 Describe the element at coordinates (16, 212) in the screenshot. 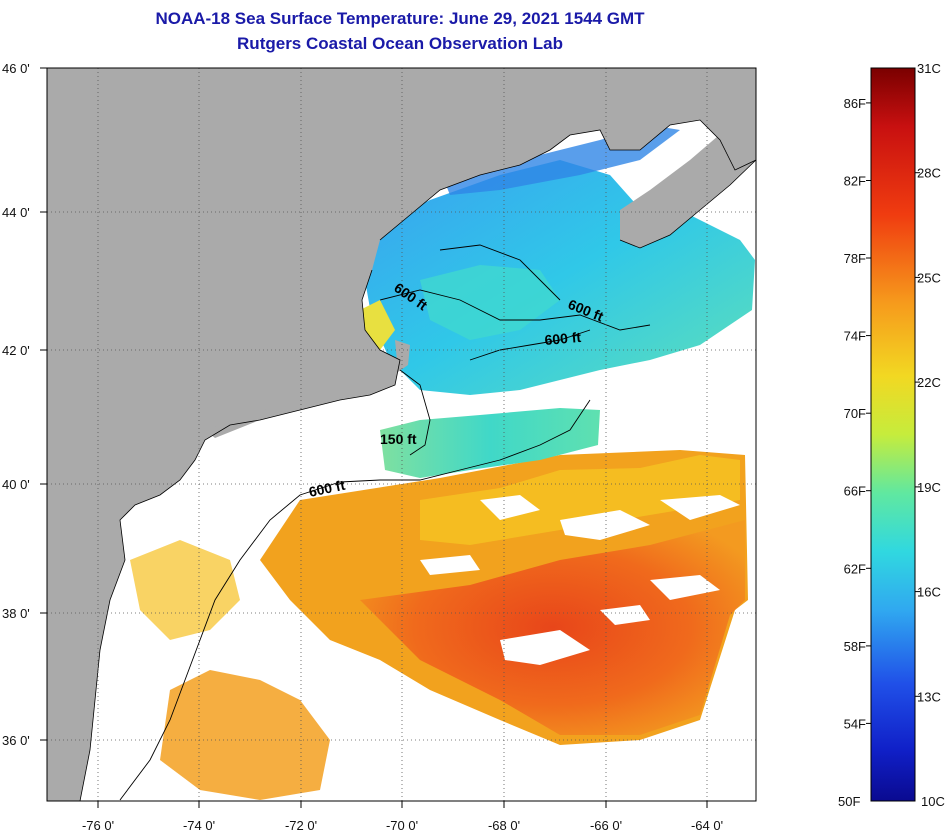

I see `lat-label: 44 0'` at that location.